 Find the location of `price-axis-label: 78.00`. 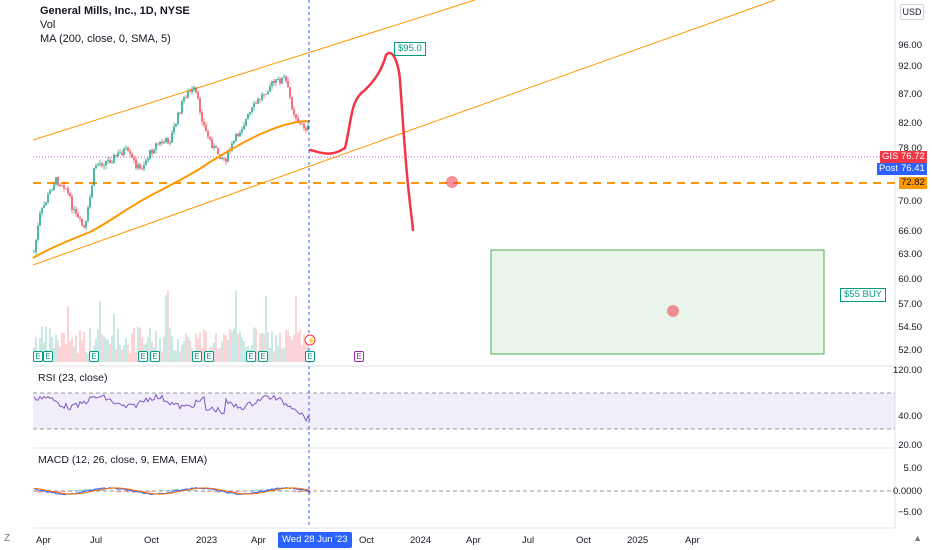

price-axis-label: 78.00 is located at coordinates (910, 148).